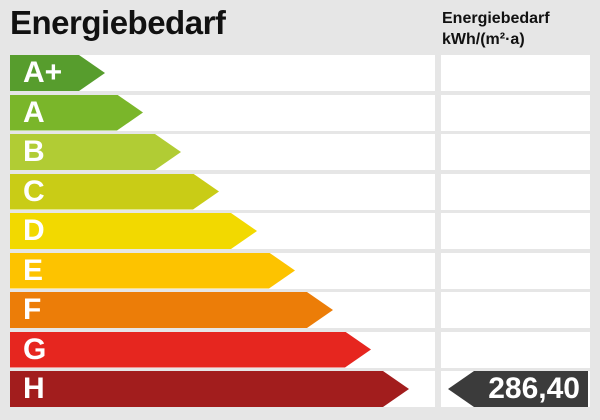  I want to click on rating-bar: E, so click(152, 271).